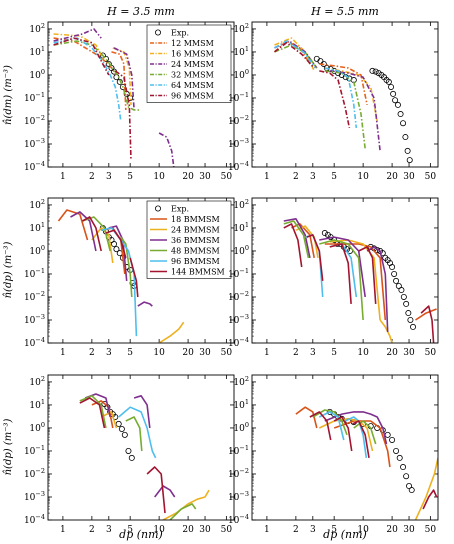 Image resolution: width=454 pixels, height=544 pixels. What do you see at coordinates (192, 96) in the screenshot?
I see `legend-label: 96 MMSM` at bounding box center [192, 96].